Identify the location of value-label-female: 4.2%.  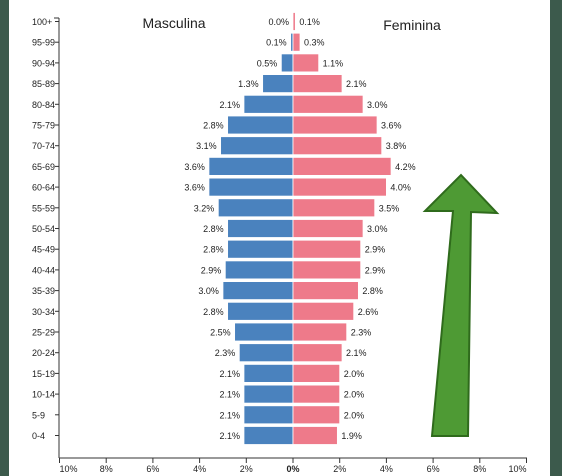
(405, 167).